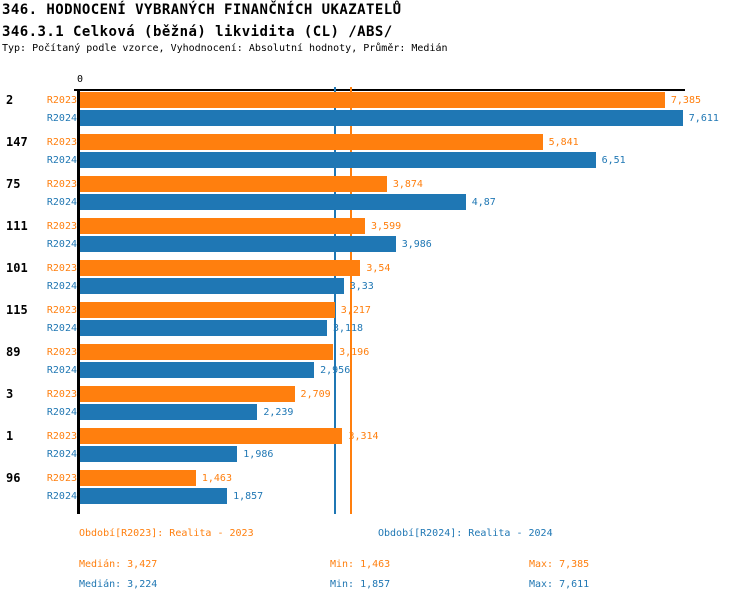 This screenshot has height=602, width=750. Describe the element at coordinates (315, 394) in the screenshot. I see `value-label-r2023: 2,709` at that location.